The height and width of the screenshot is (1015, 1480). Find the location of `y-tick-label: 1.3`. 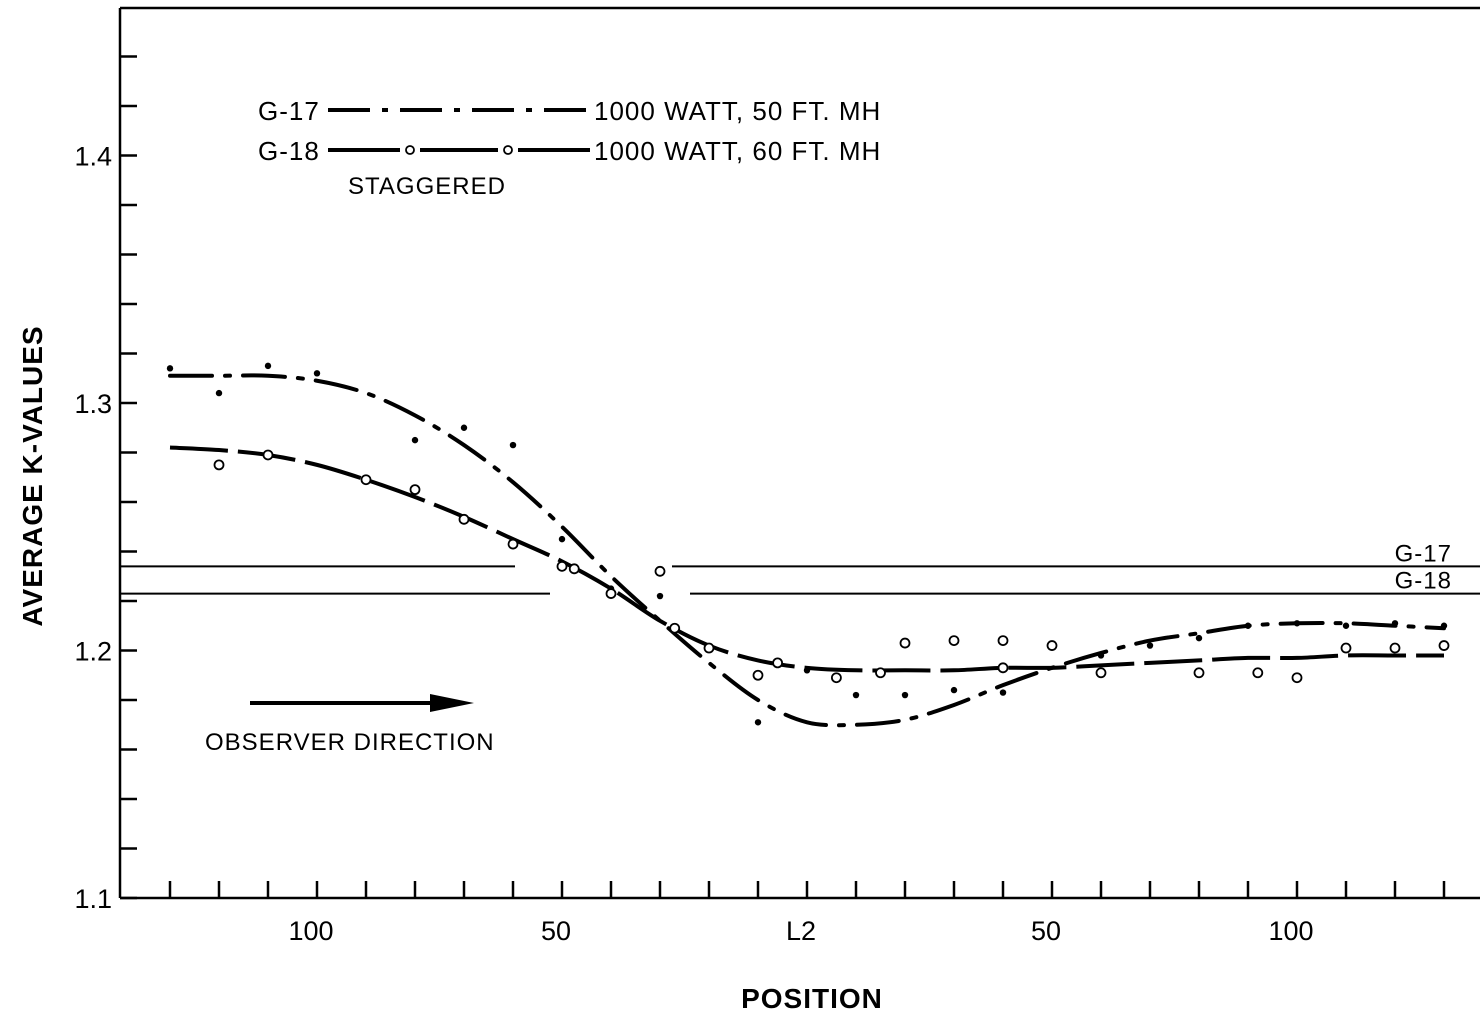

y-tick-label: 1.3 is located at coordinates (93, 404).